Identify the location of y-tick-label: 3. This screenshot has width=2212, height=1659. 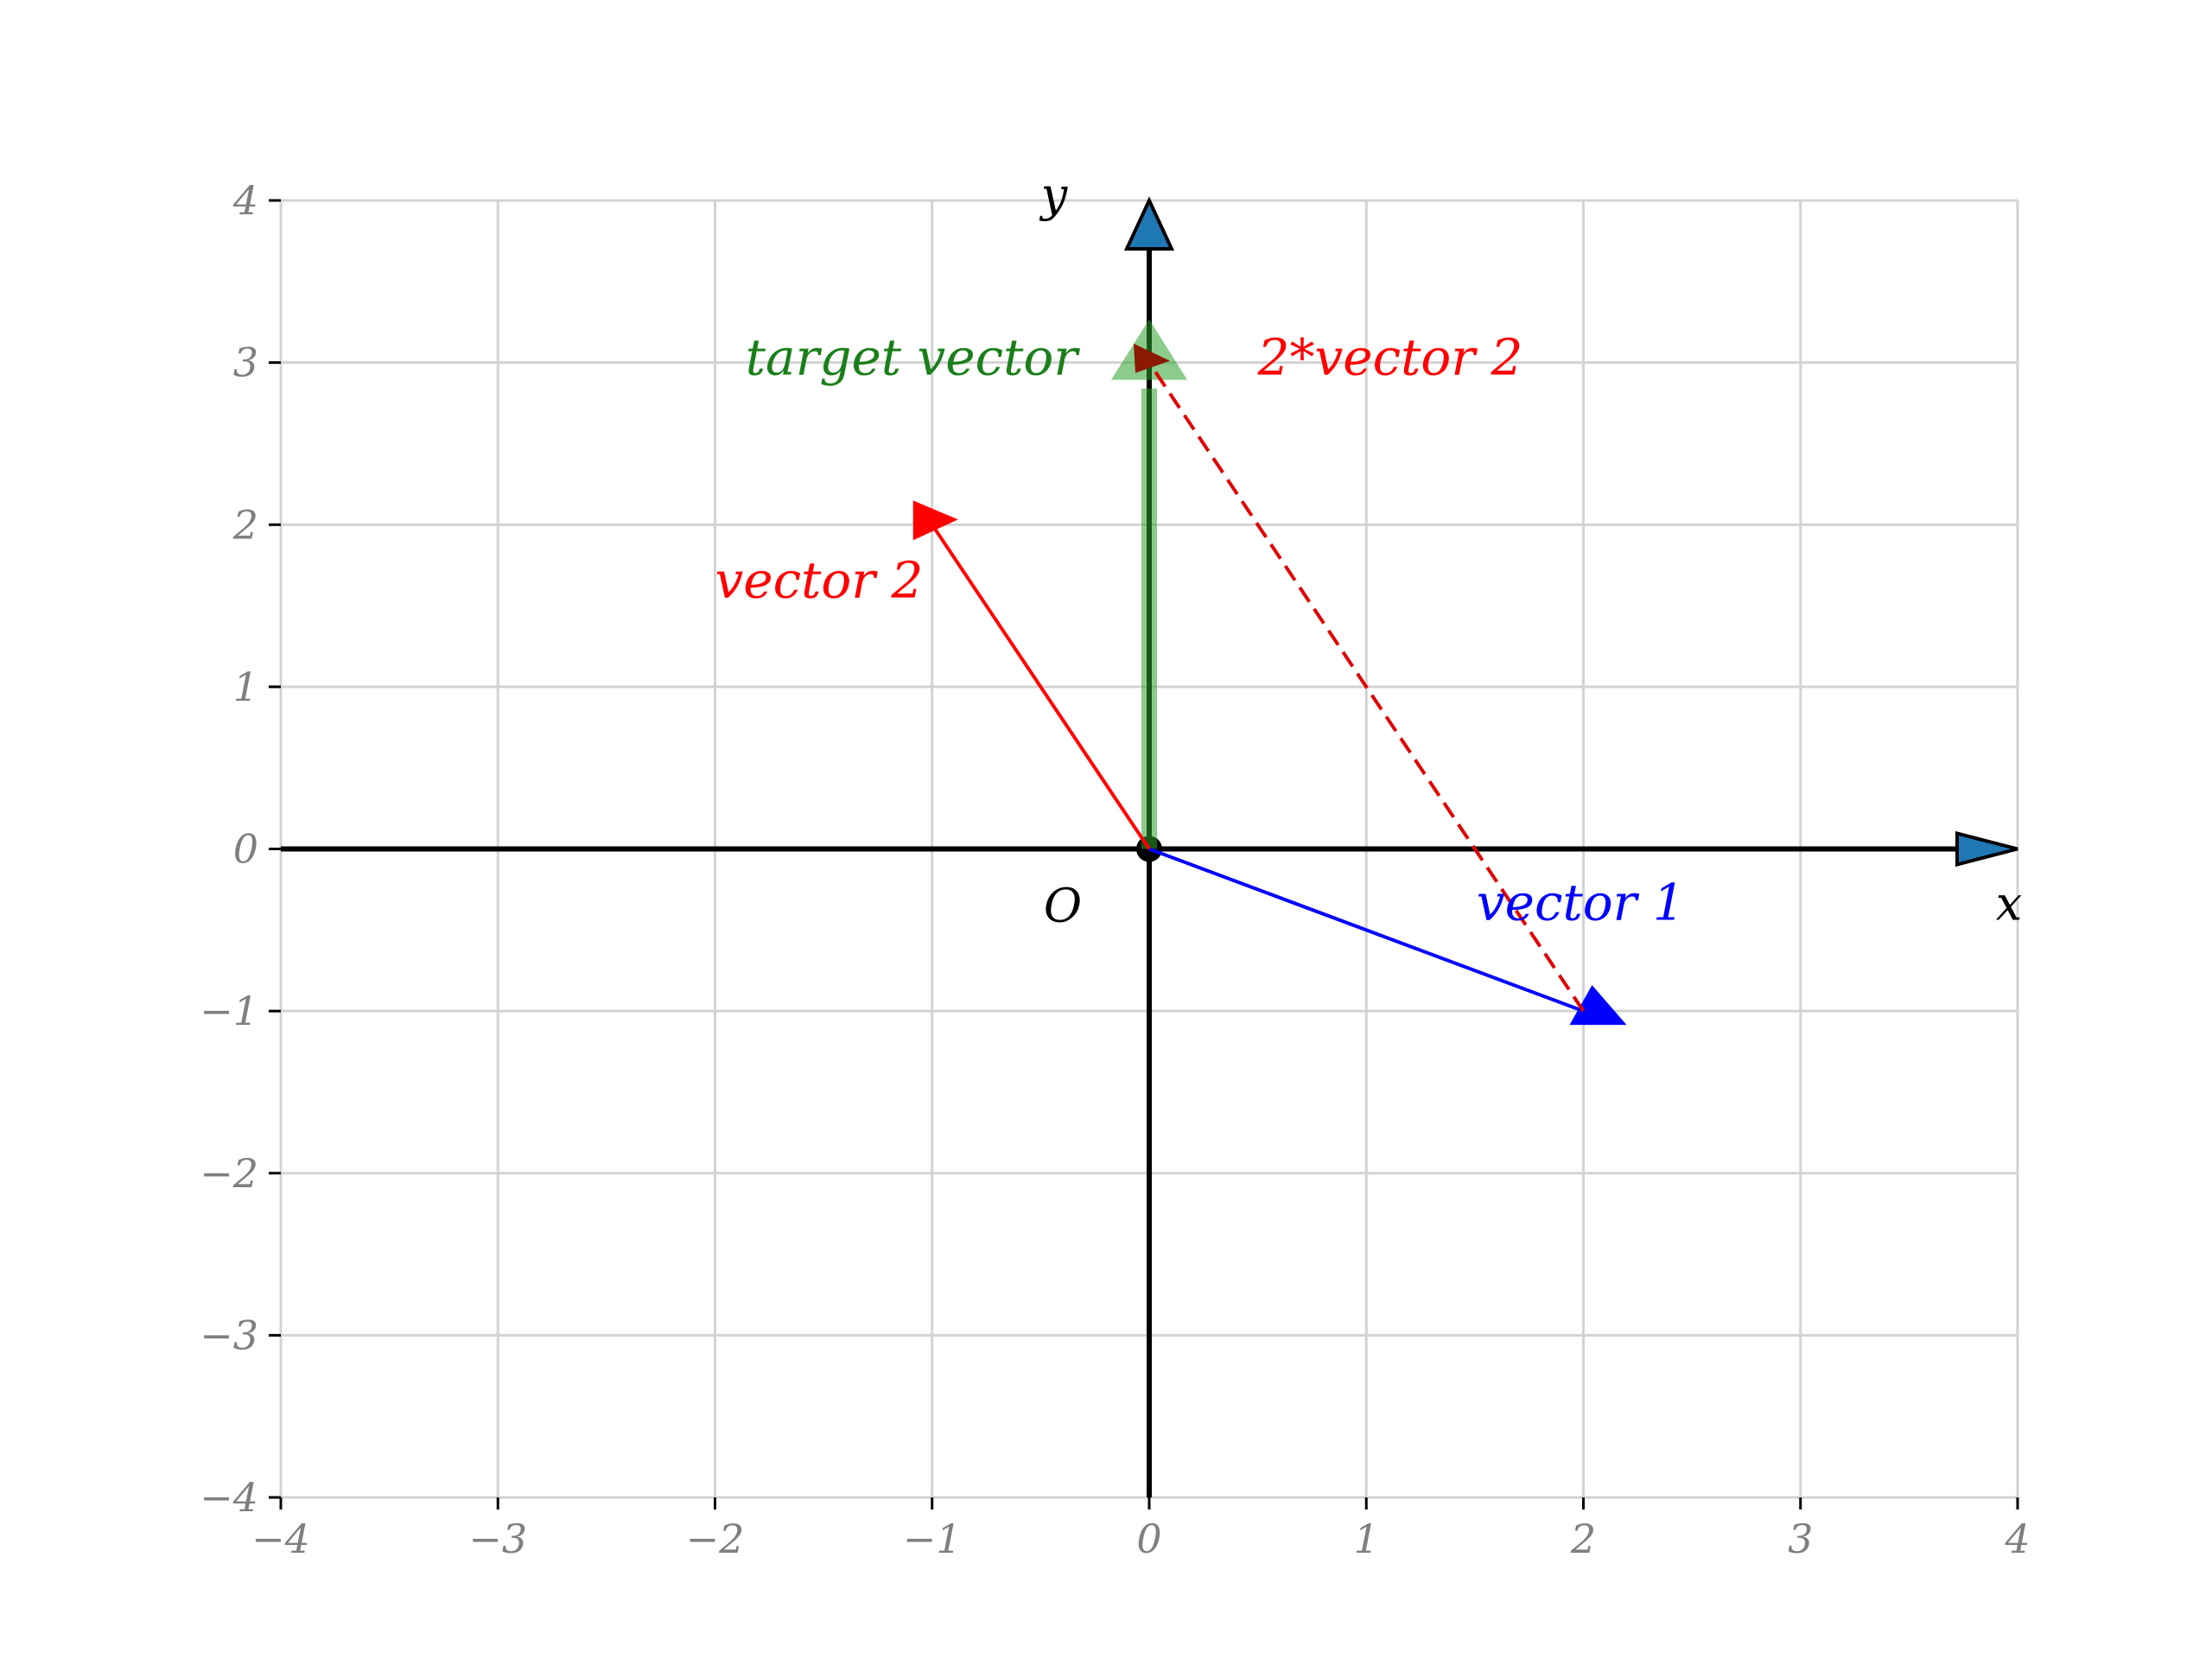
(245, 363).